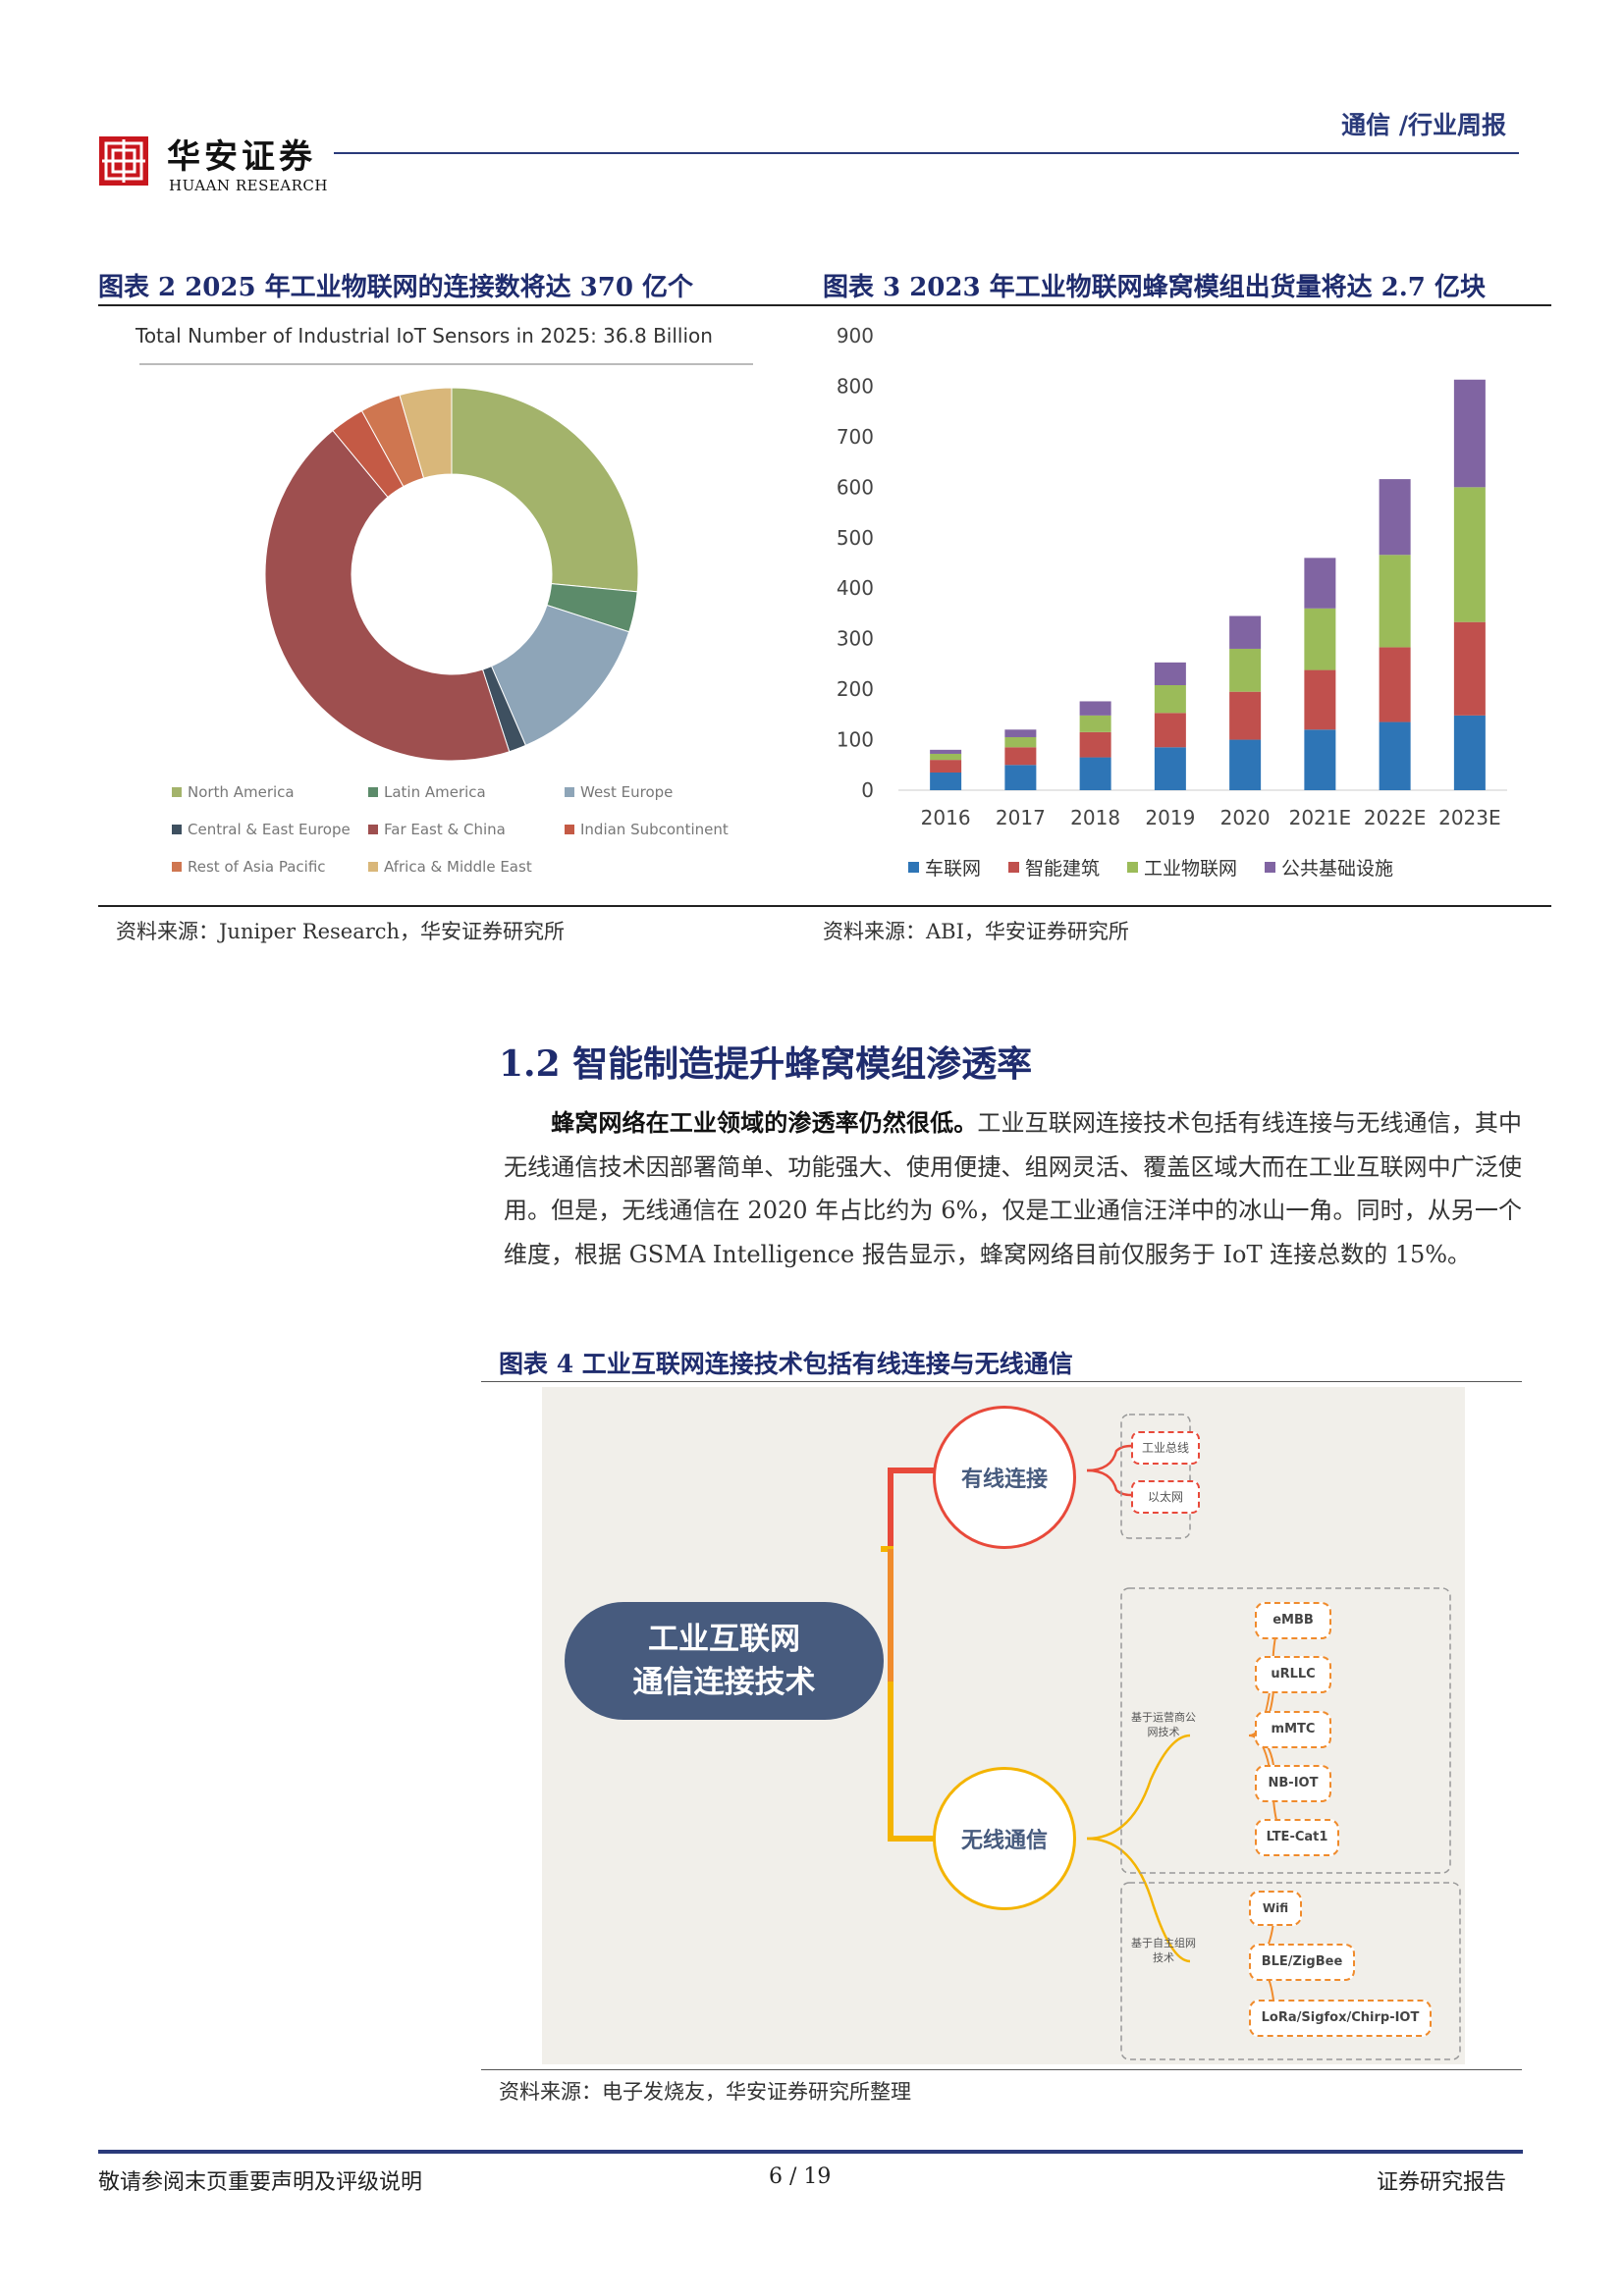 The width and height of the screenshot is (1624, 2296). I want to click on y-tick-label: 800, so click(855, 386).